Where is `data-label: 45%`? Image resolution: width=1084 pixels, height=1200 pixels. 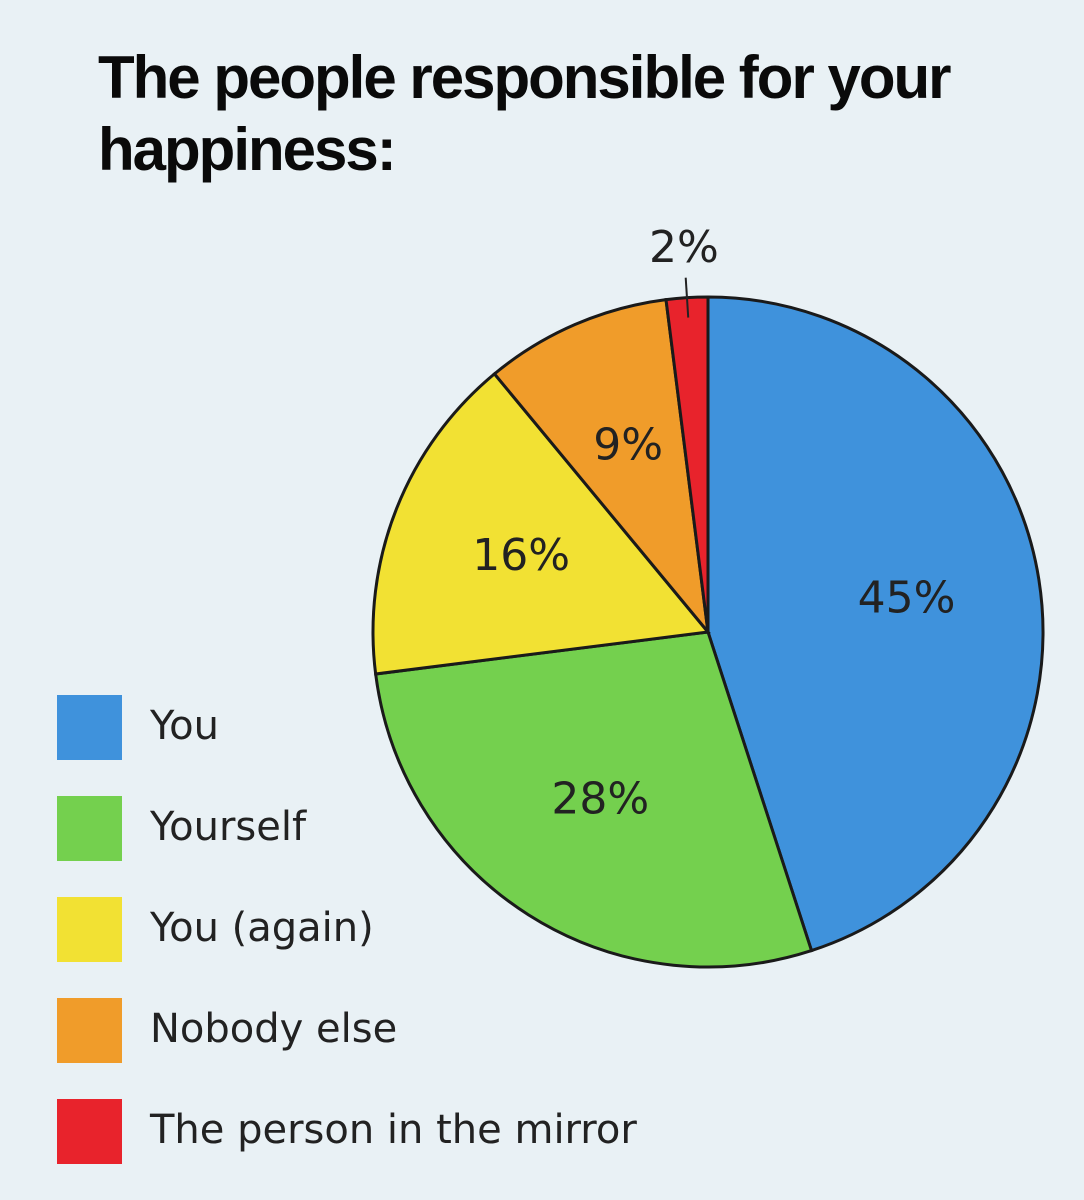 data-label: 45% is located at coordinates (907, 598).